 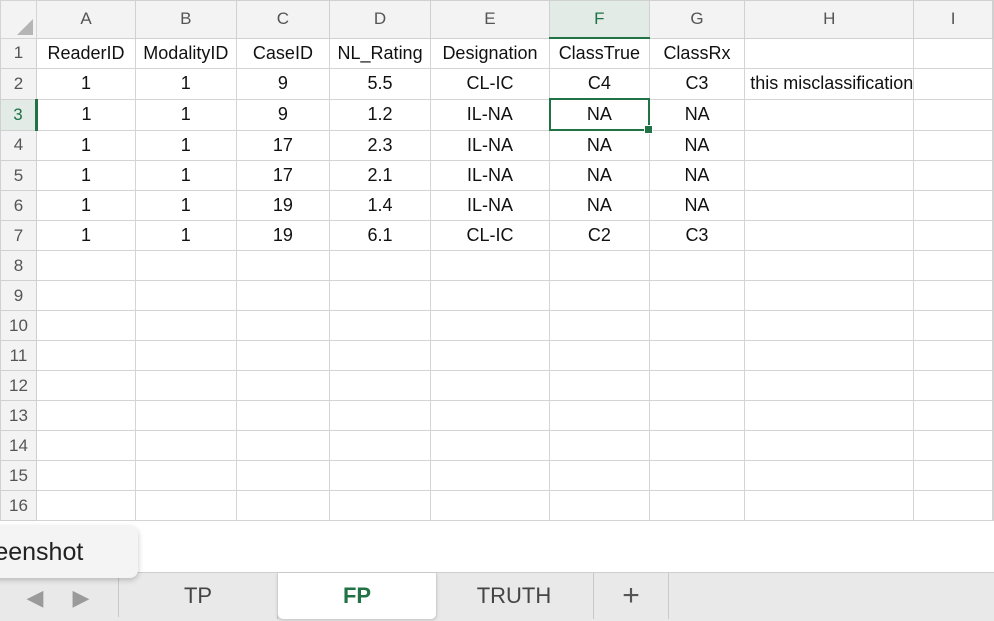 What do you see at coordinates (380, 505) in the screenshot?
I see `cell-d16` at bounding box center [380, 505].